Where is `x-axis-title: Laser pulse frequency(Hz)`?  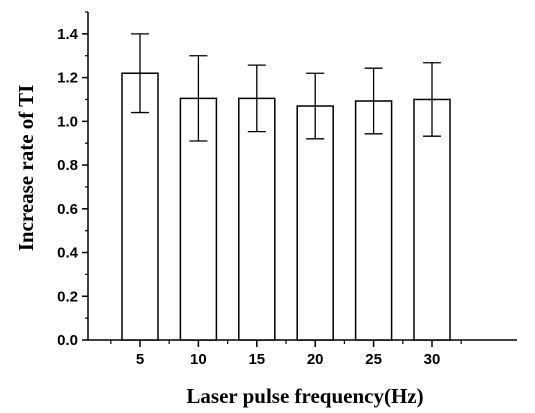
x-axis-title: Laser pulse frequency(Hz) is located at coordinates (304, 396).